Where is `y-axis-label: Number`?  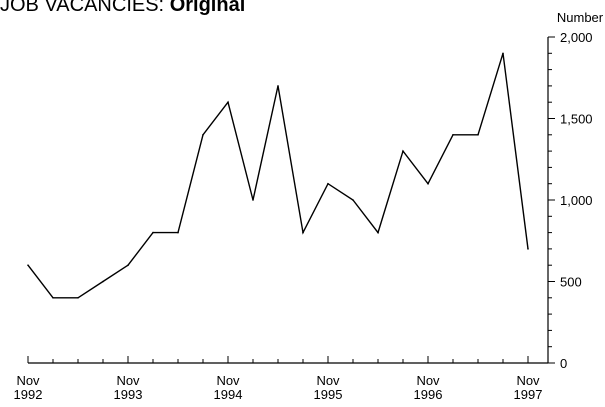 y-axis-label: Number is located at coordinates (580, 17).